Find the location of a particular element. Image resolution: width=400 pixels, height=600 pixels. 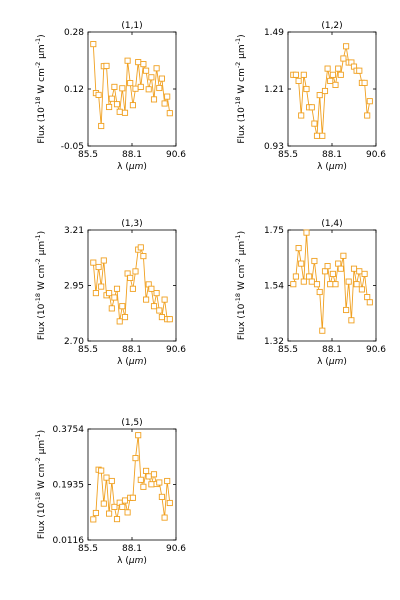

panel-3-ytick-label: 3.21 is located at coordinates (74, 231).